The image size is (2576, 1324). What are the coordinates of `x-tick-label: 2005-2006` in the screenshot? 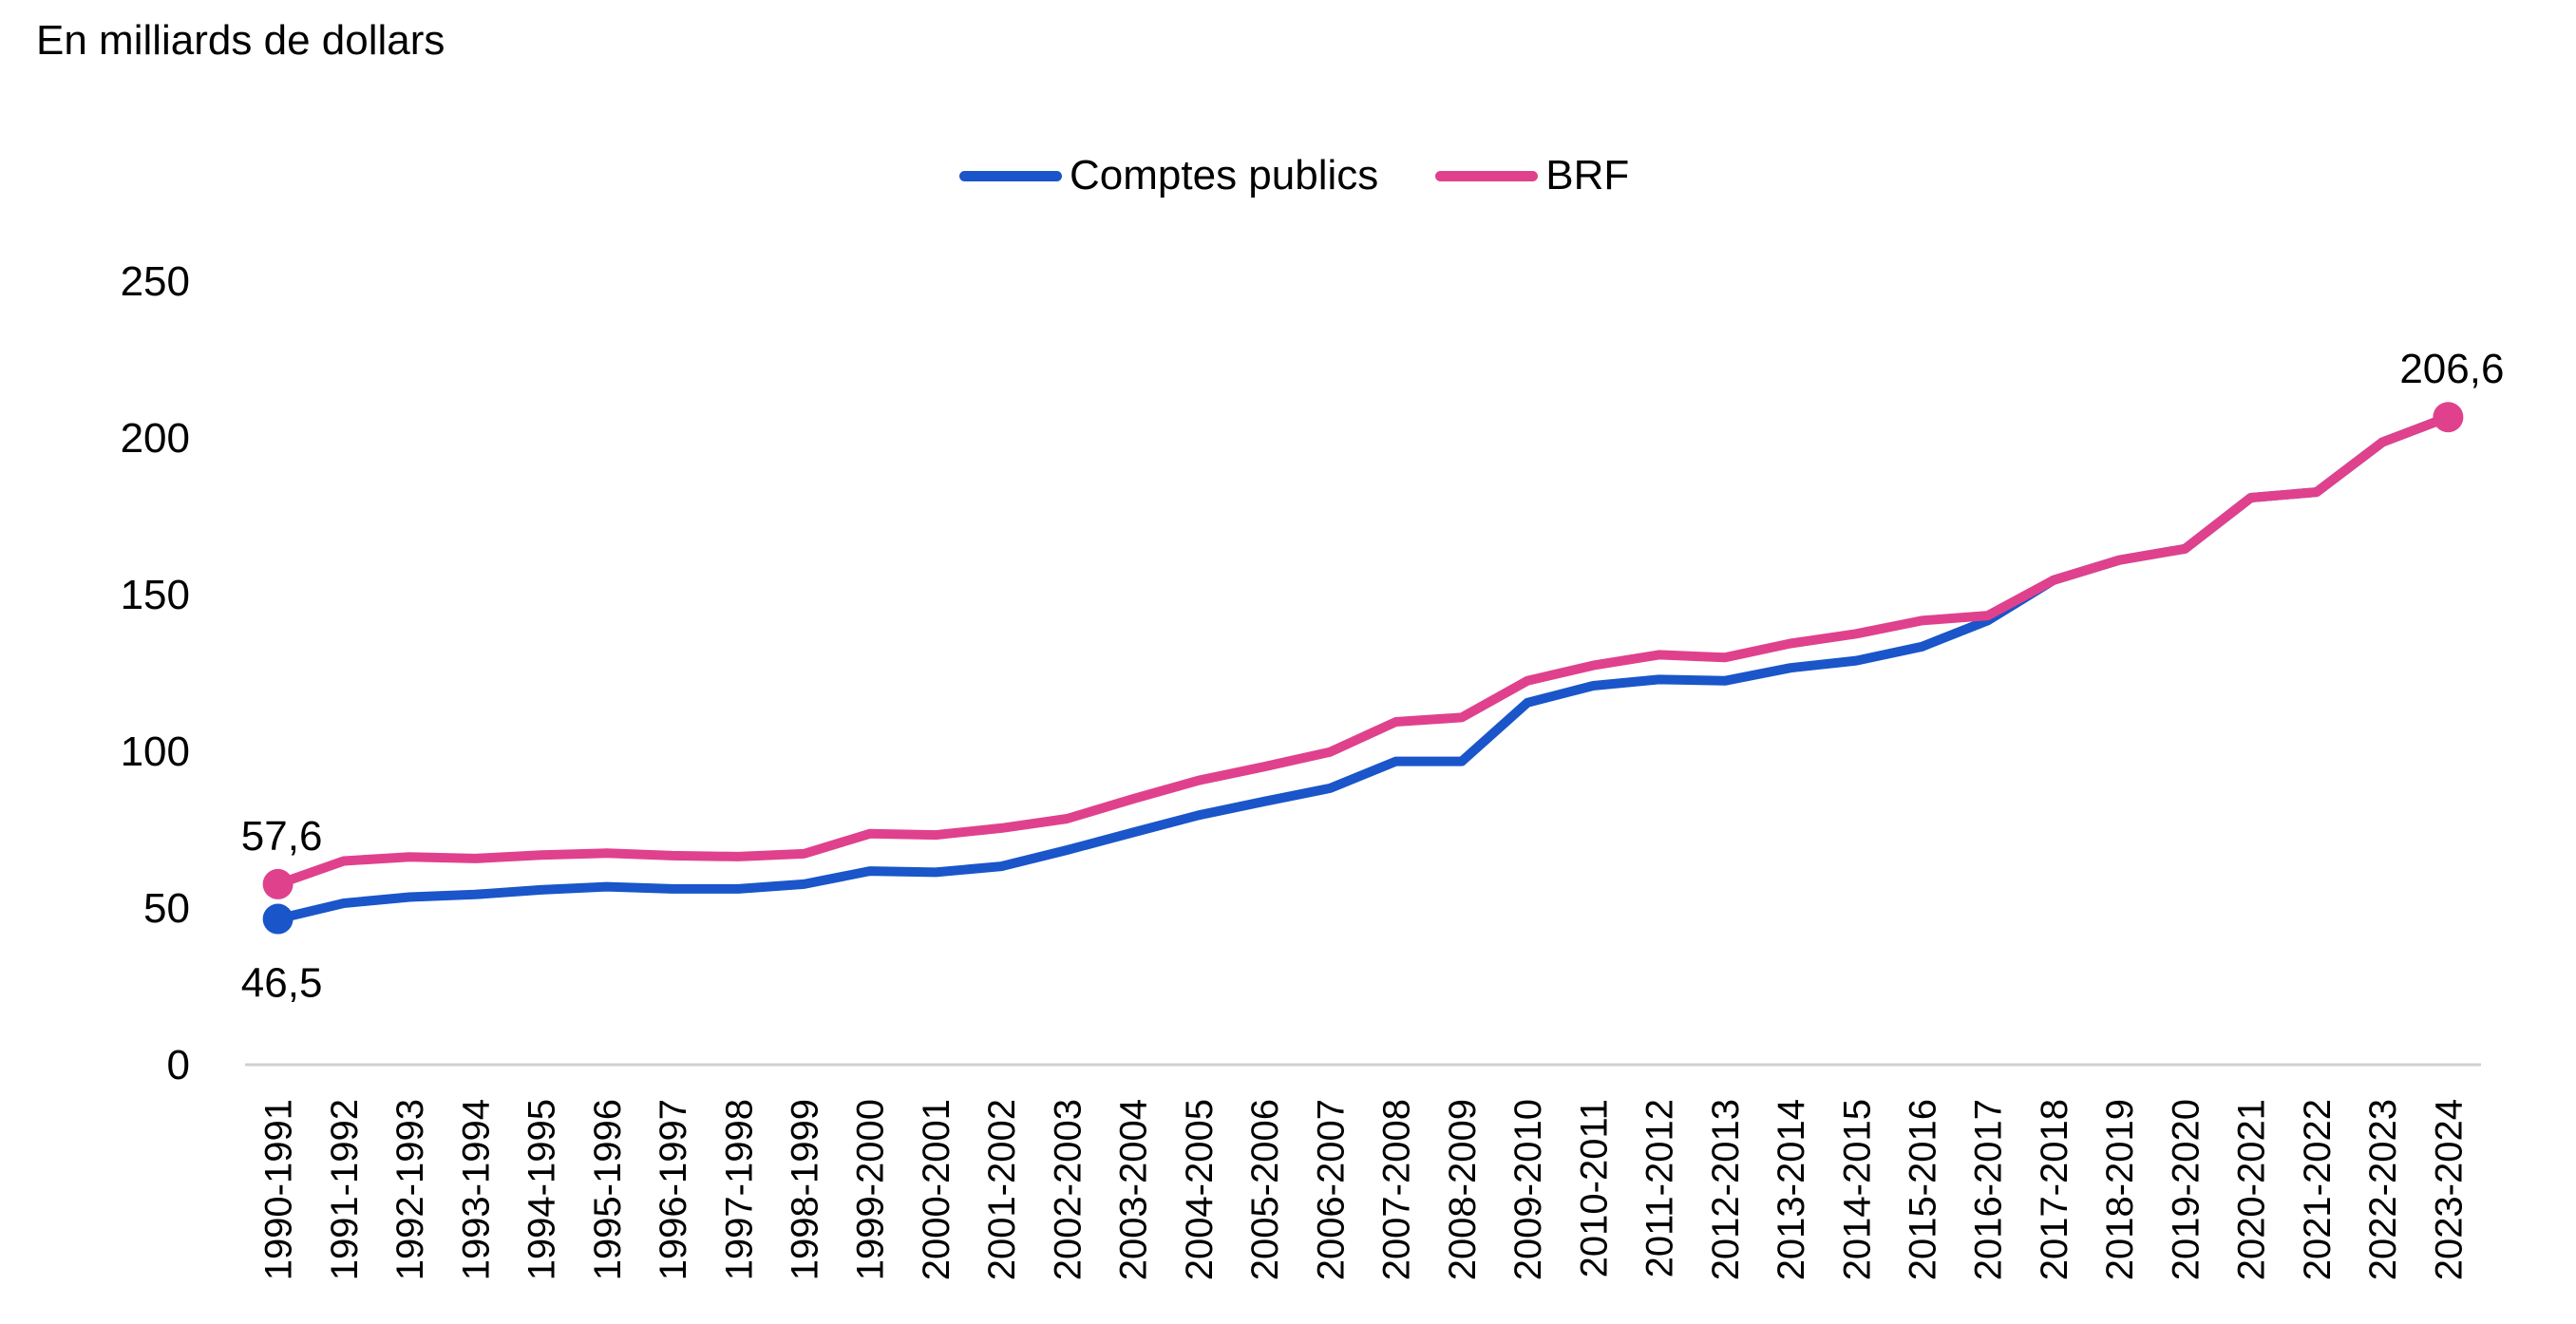 It's located at (1265, 1189).